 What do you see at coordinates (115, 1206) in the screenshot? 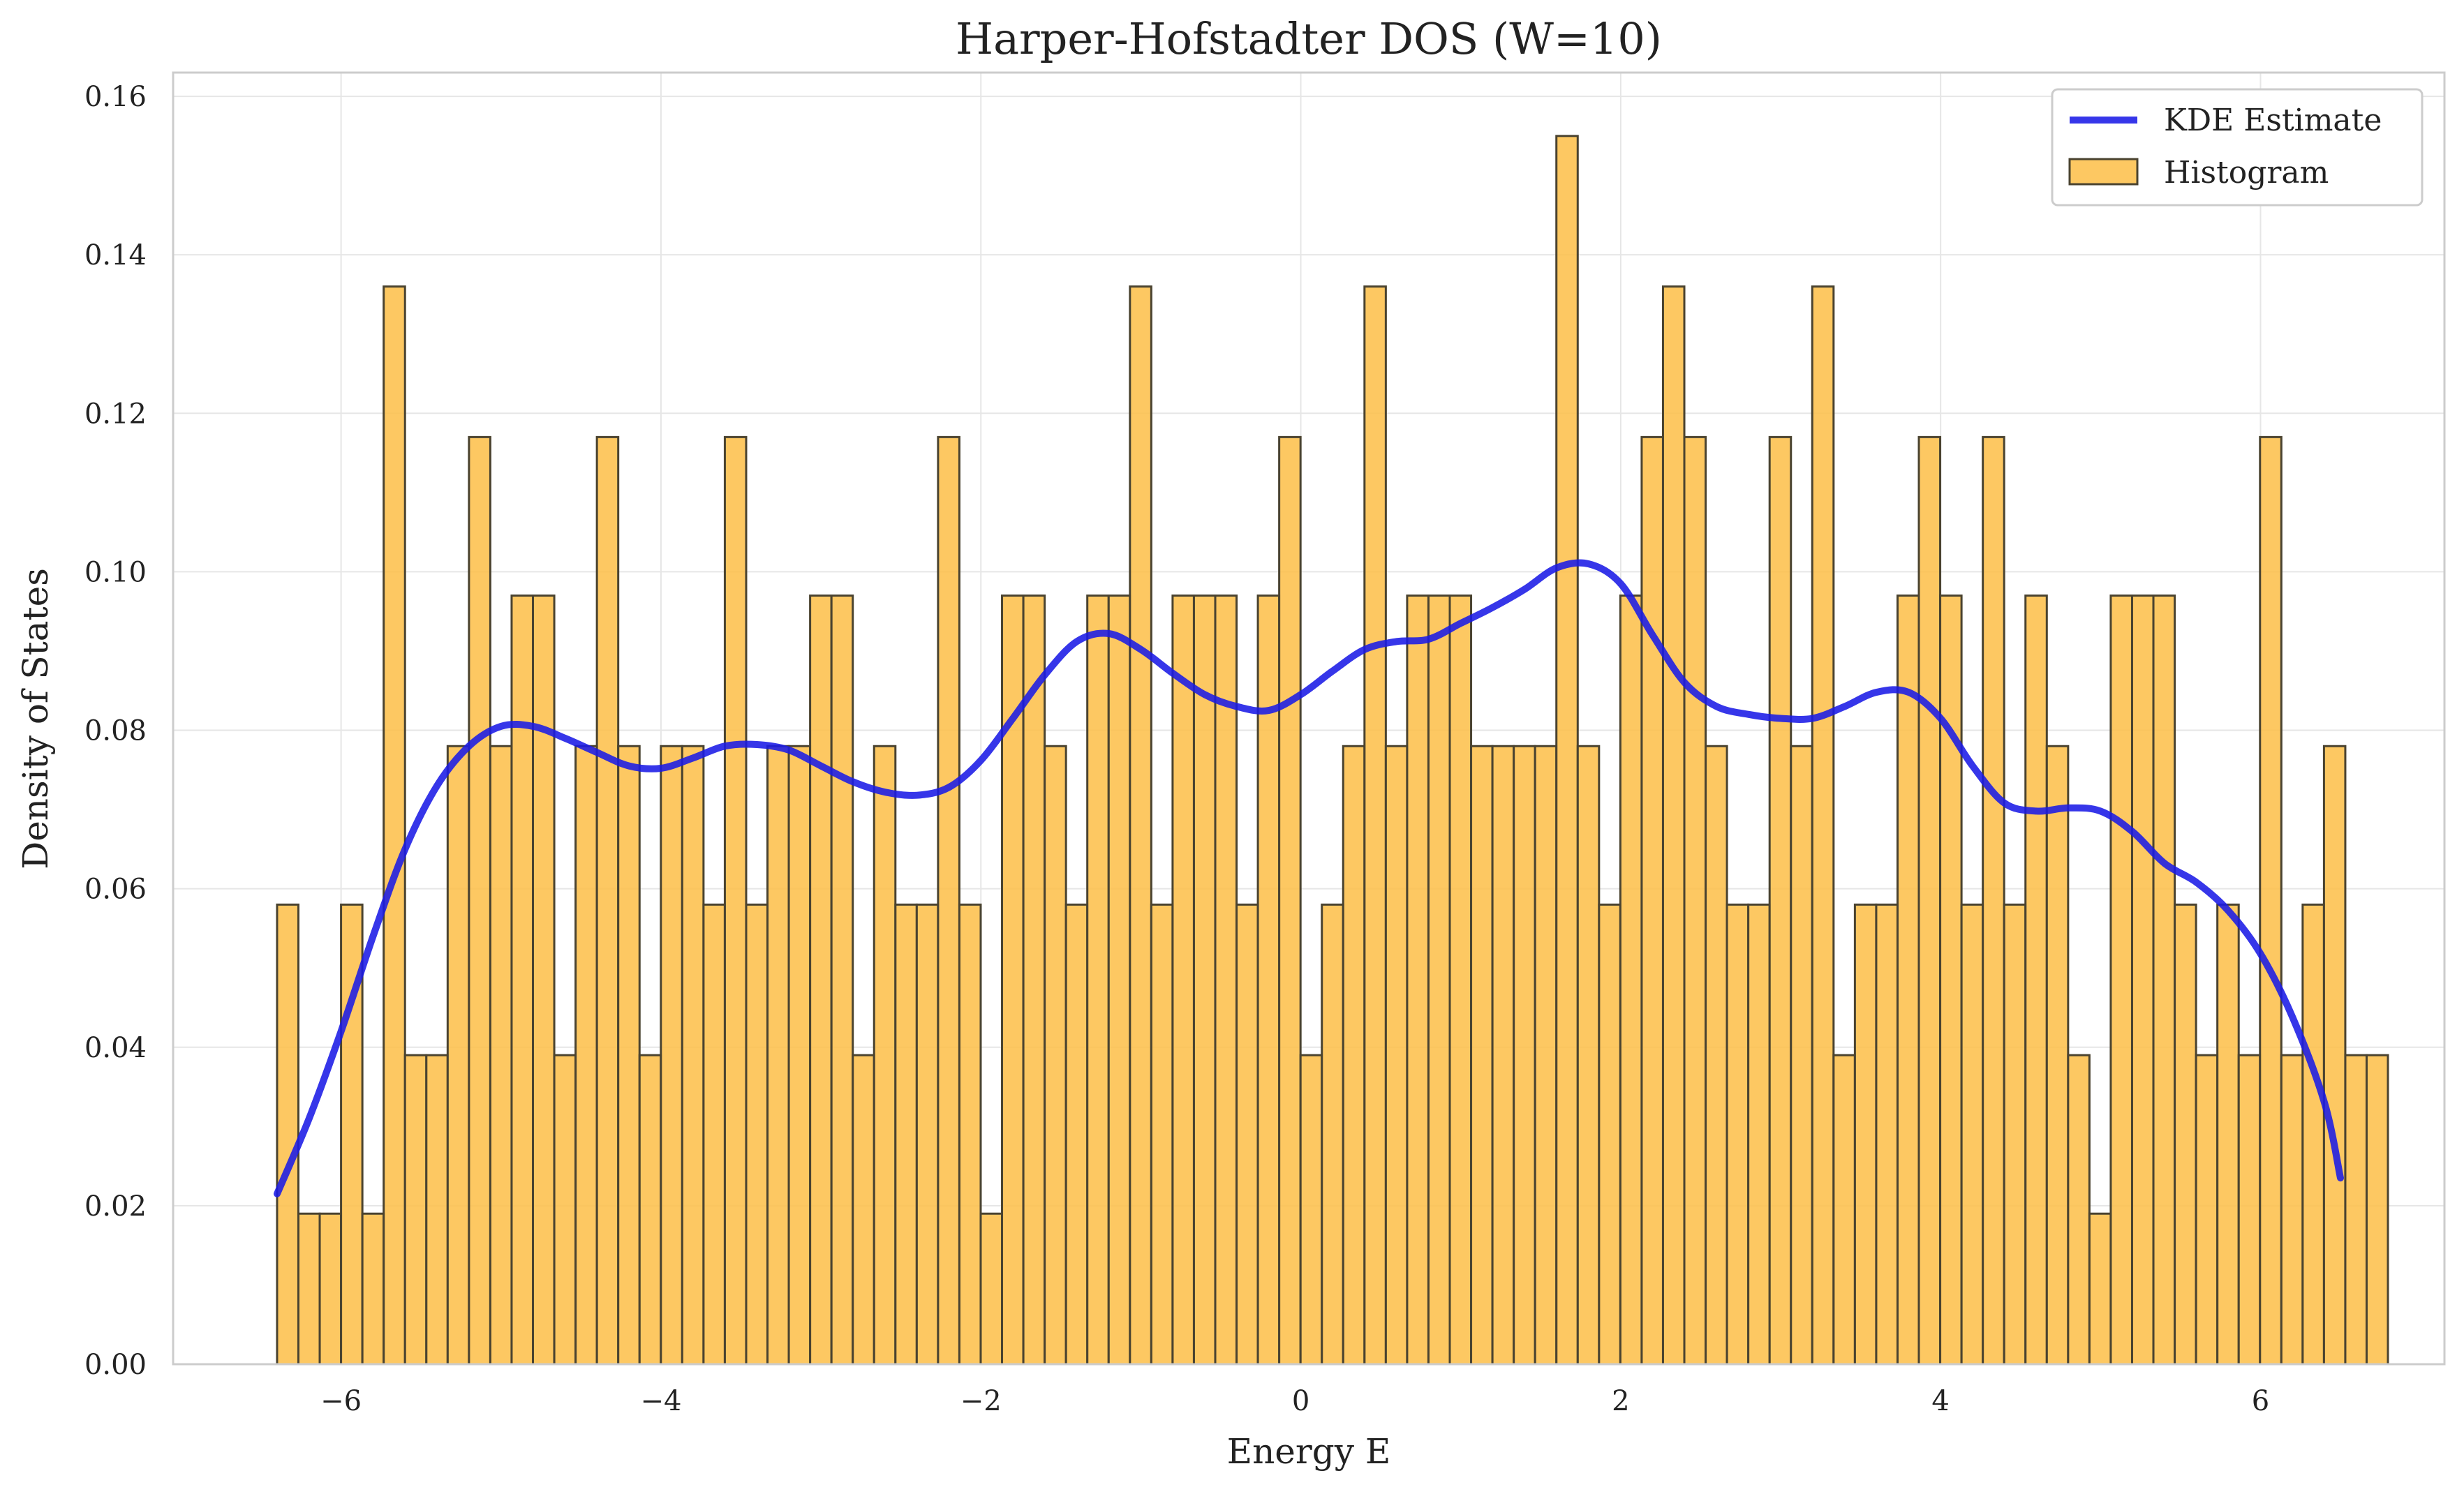
I see `y-tick-label: 0.02` at bounding box center [115, 1206].